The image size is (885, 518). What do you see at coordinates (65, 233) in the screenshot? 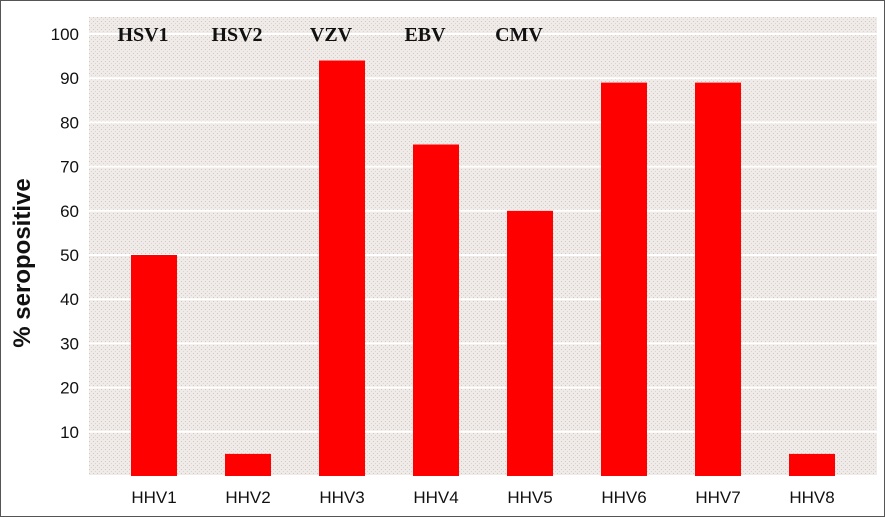
I see `y-axis-ticks: 10 20 30 40 50 60 70 80 90 100` at bounding box center [65, 233].